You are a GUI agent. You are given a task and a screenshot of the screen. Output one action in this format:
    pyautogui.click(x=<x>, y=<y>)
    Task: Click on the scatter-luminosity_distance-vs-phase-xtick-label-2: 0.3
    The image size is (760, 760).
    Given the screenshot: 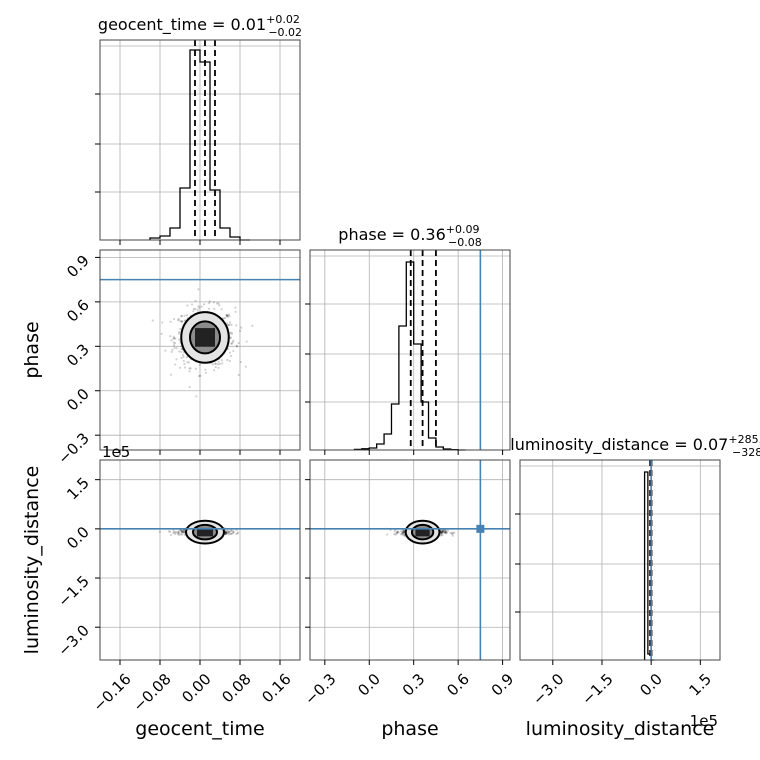 What is the action you would take?
    pyautogui.click(x=414, y=685)
    